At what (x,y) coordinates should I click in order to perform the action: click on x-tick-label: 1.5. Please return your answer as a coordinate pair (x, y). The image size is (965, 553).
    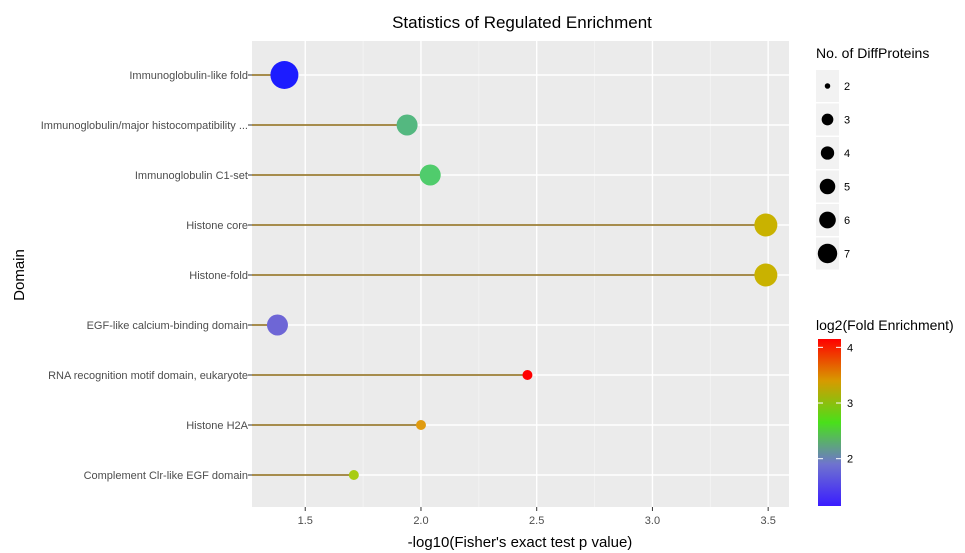
    Looking at the image, I should click on (305, 521).